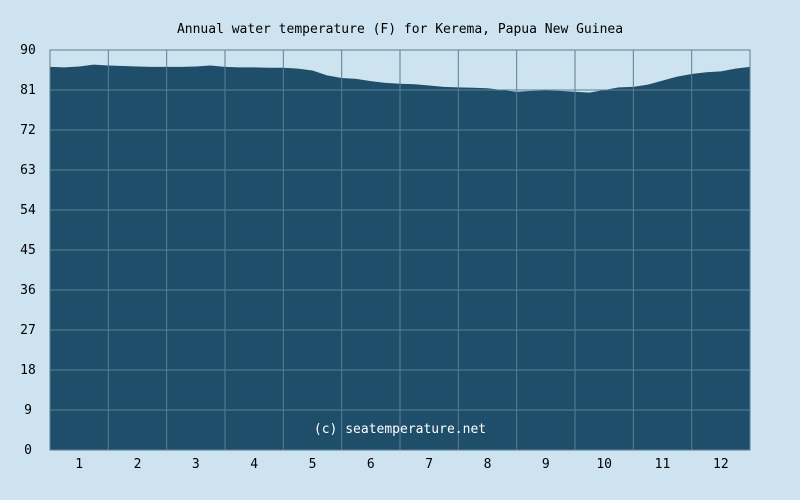 The width and height of the screenshot is (800, 500). Describe the element at coordinates (371, 464) in the screenshot. I see `x-tick-label: 6` at that location.